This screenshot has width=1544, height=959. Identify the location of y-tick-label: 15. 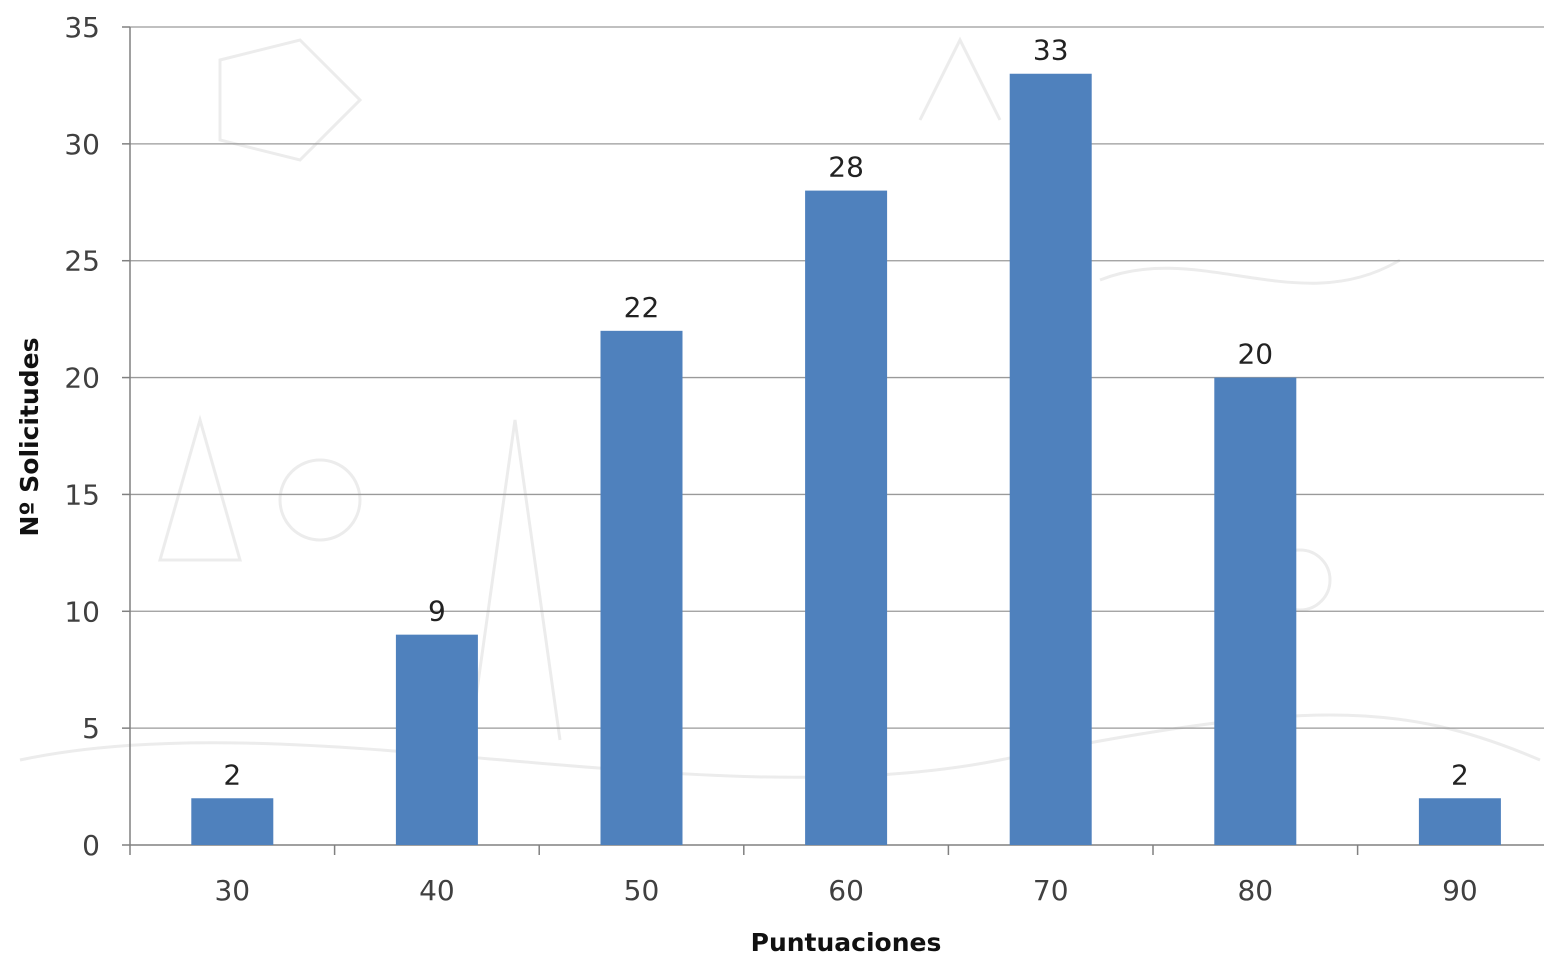
(82, 494).